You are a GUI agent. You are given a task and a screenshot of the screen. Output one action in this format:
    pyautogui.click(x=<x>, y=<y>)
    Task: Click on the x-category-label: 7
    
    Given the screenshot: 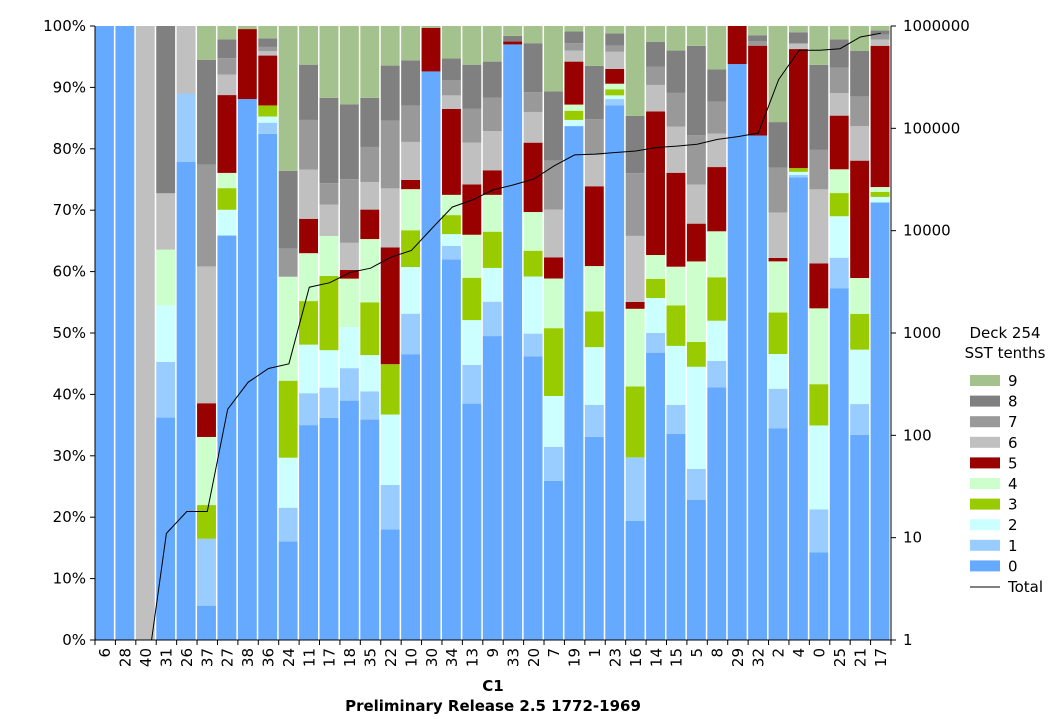 What is the action you would take?
    pyautogui.click(x=554, y=653)
    